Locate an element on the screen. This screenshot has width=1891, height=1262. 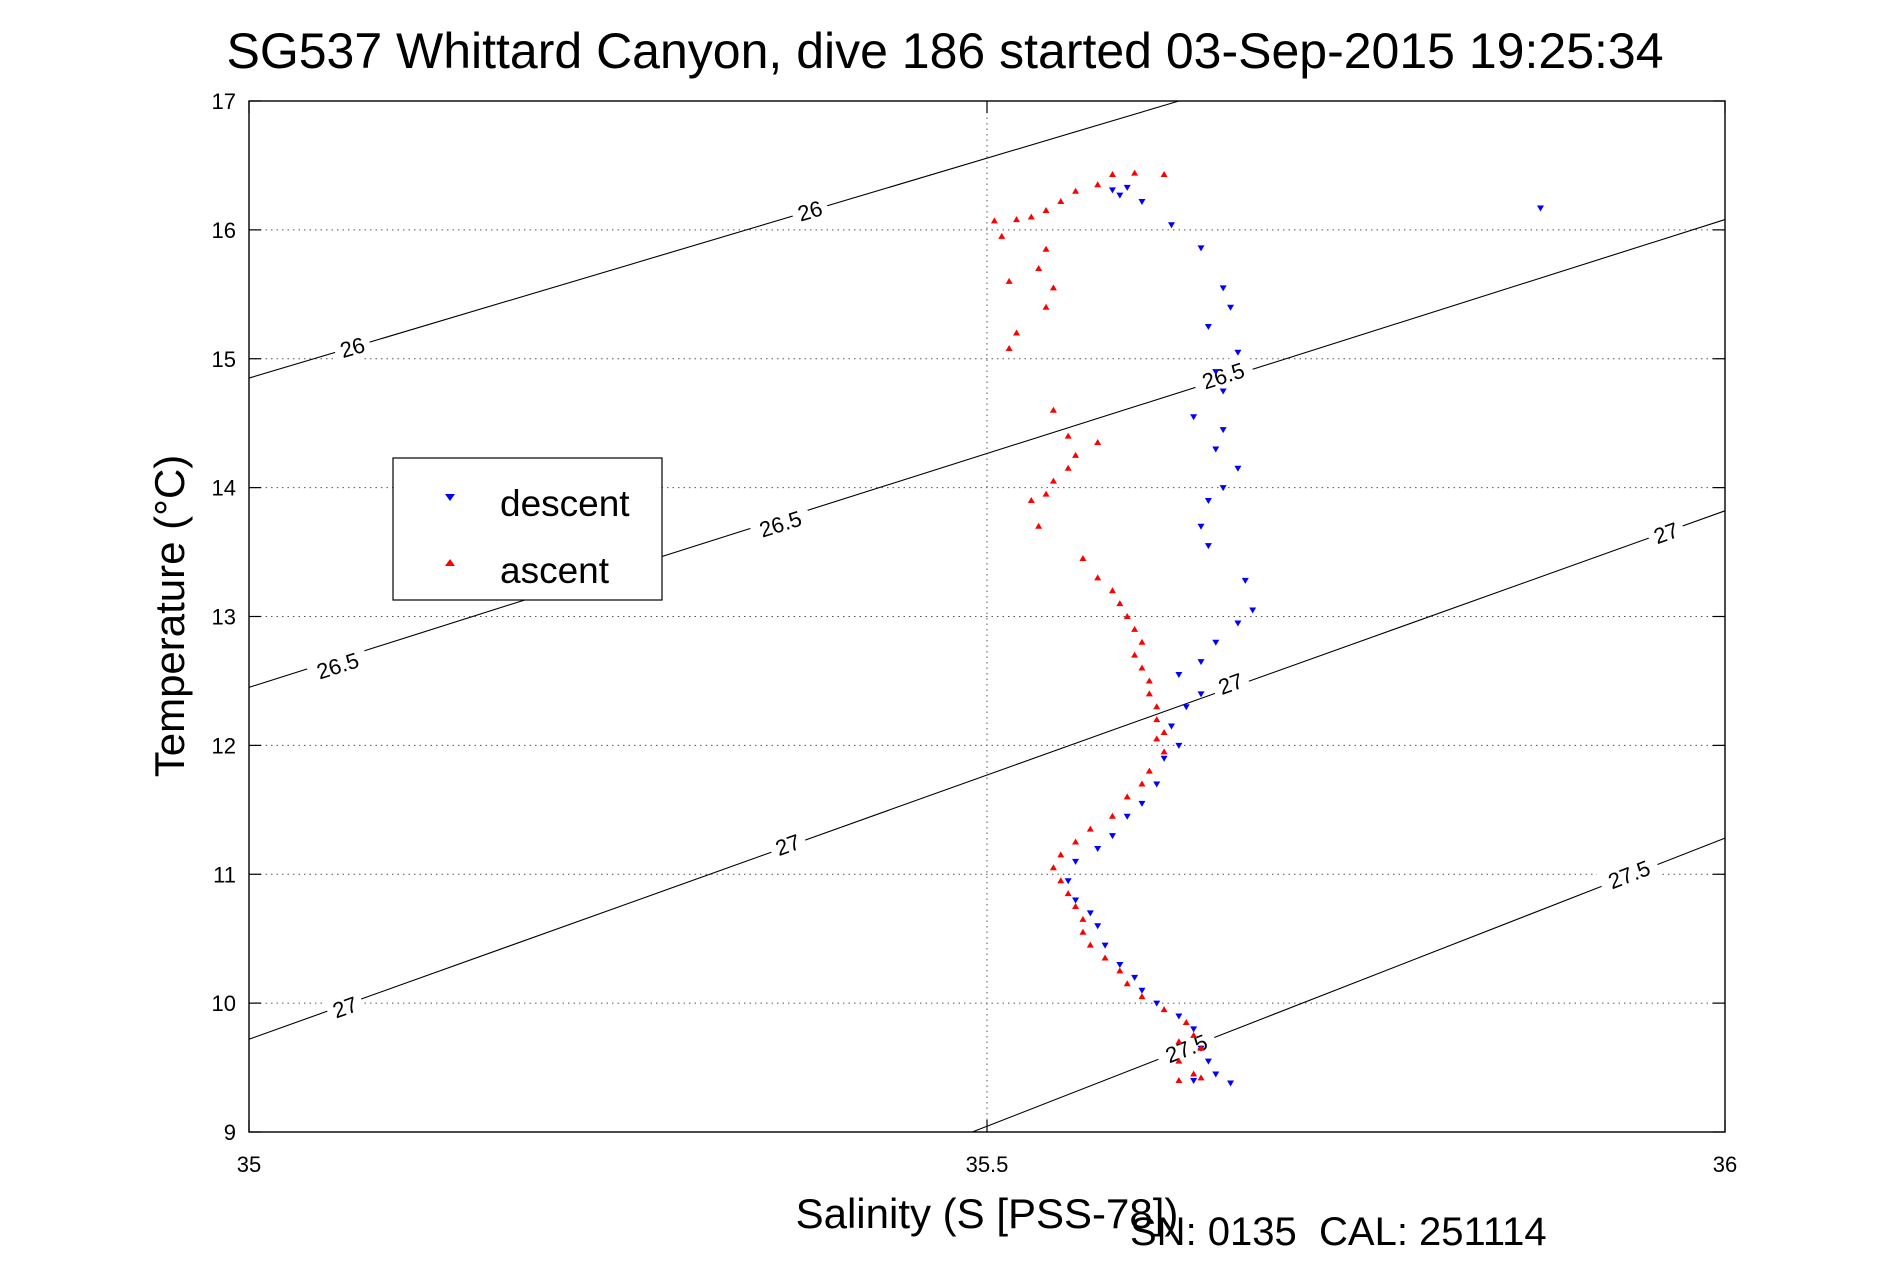
legend-box is located at coordinates (527, 529).